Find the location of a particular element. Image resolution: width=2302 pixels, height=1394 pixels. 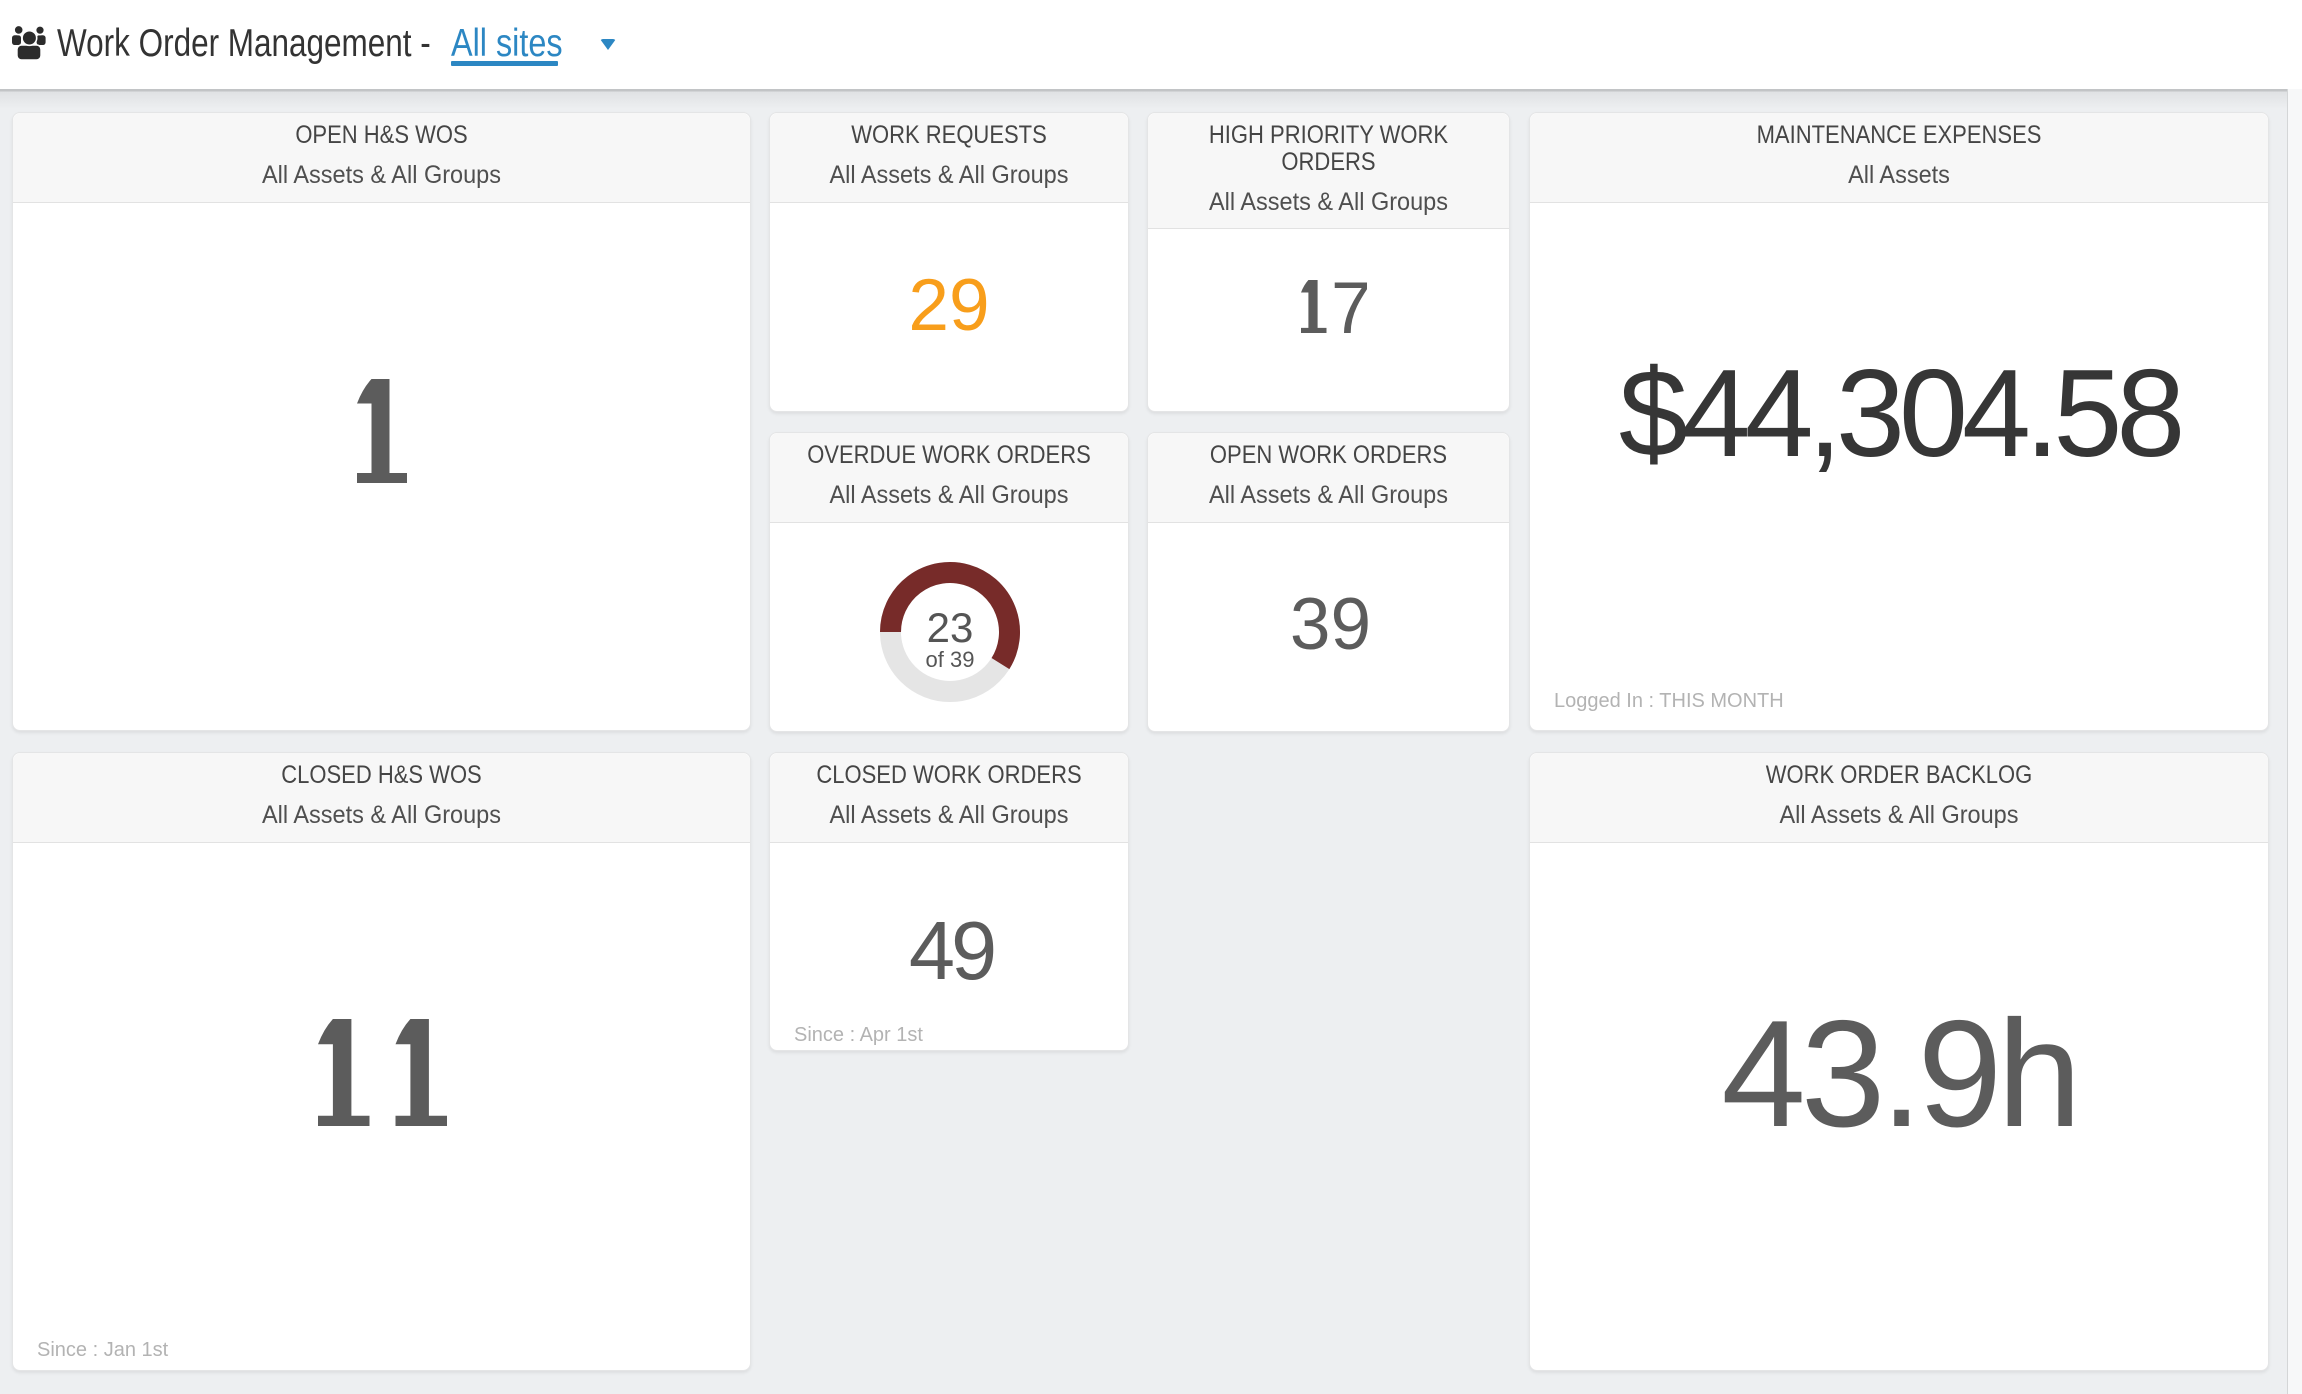

svg-text: 7 is located at coordinates (1349, 306).